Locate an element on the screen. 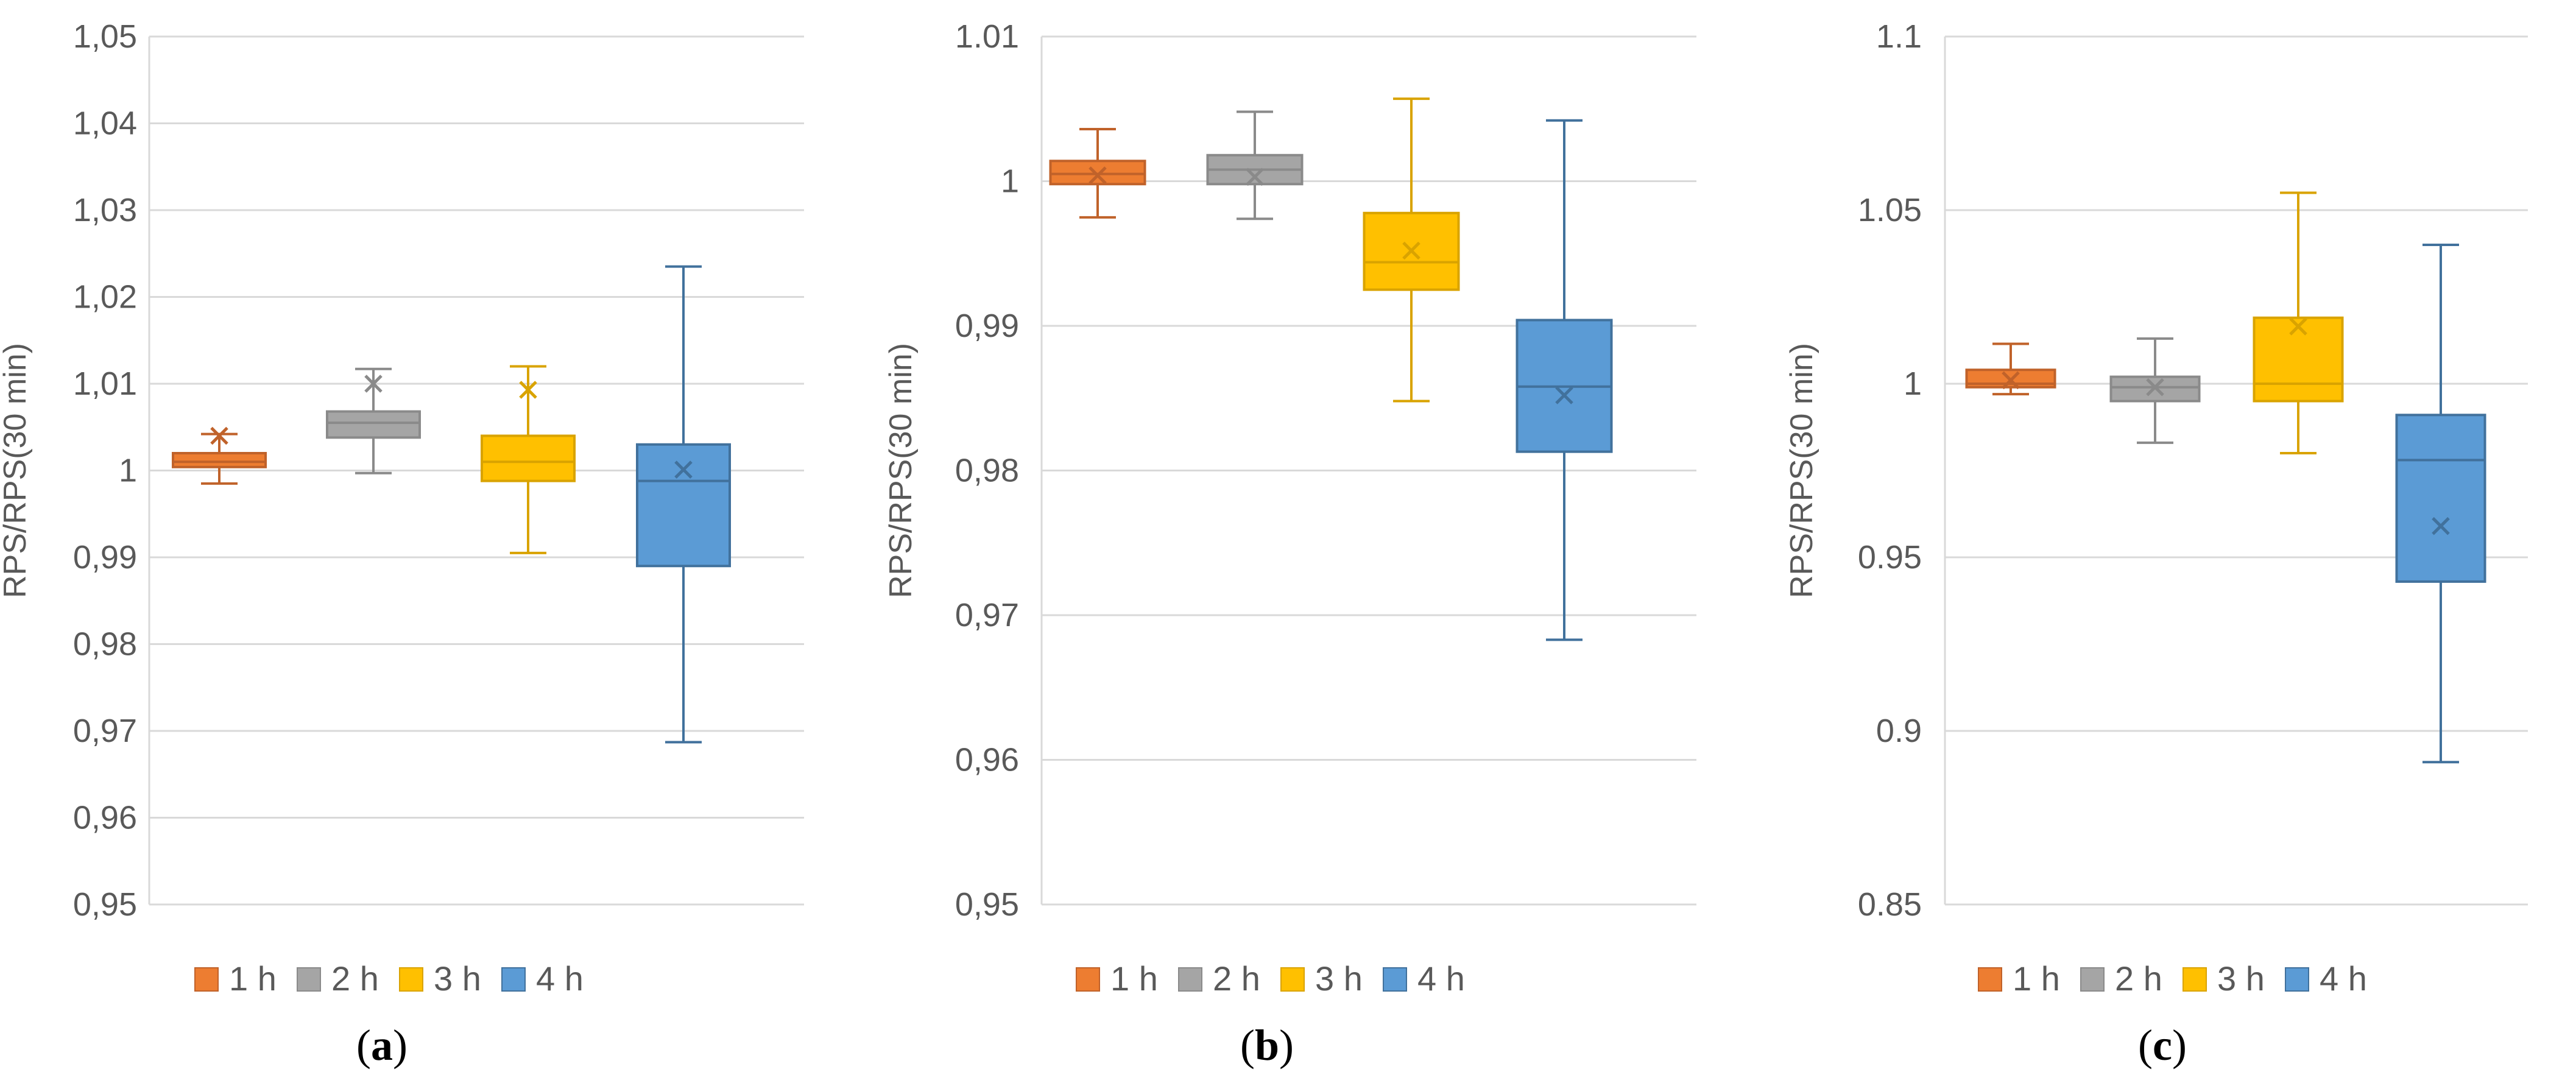  panel-caption: (c) is located at coordinates (2162, 1045).